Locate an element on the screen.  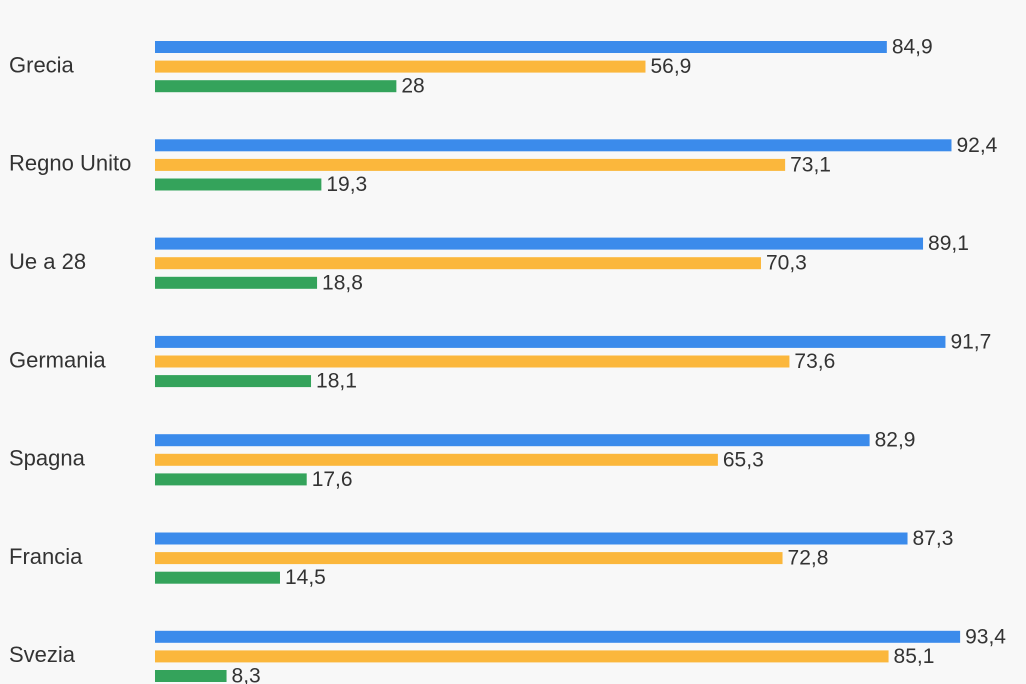
value-label: 18,1 is located at coordinates (336, 381).